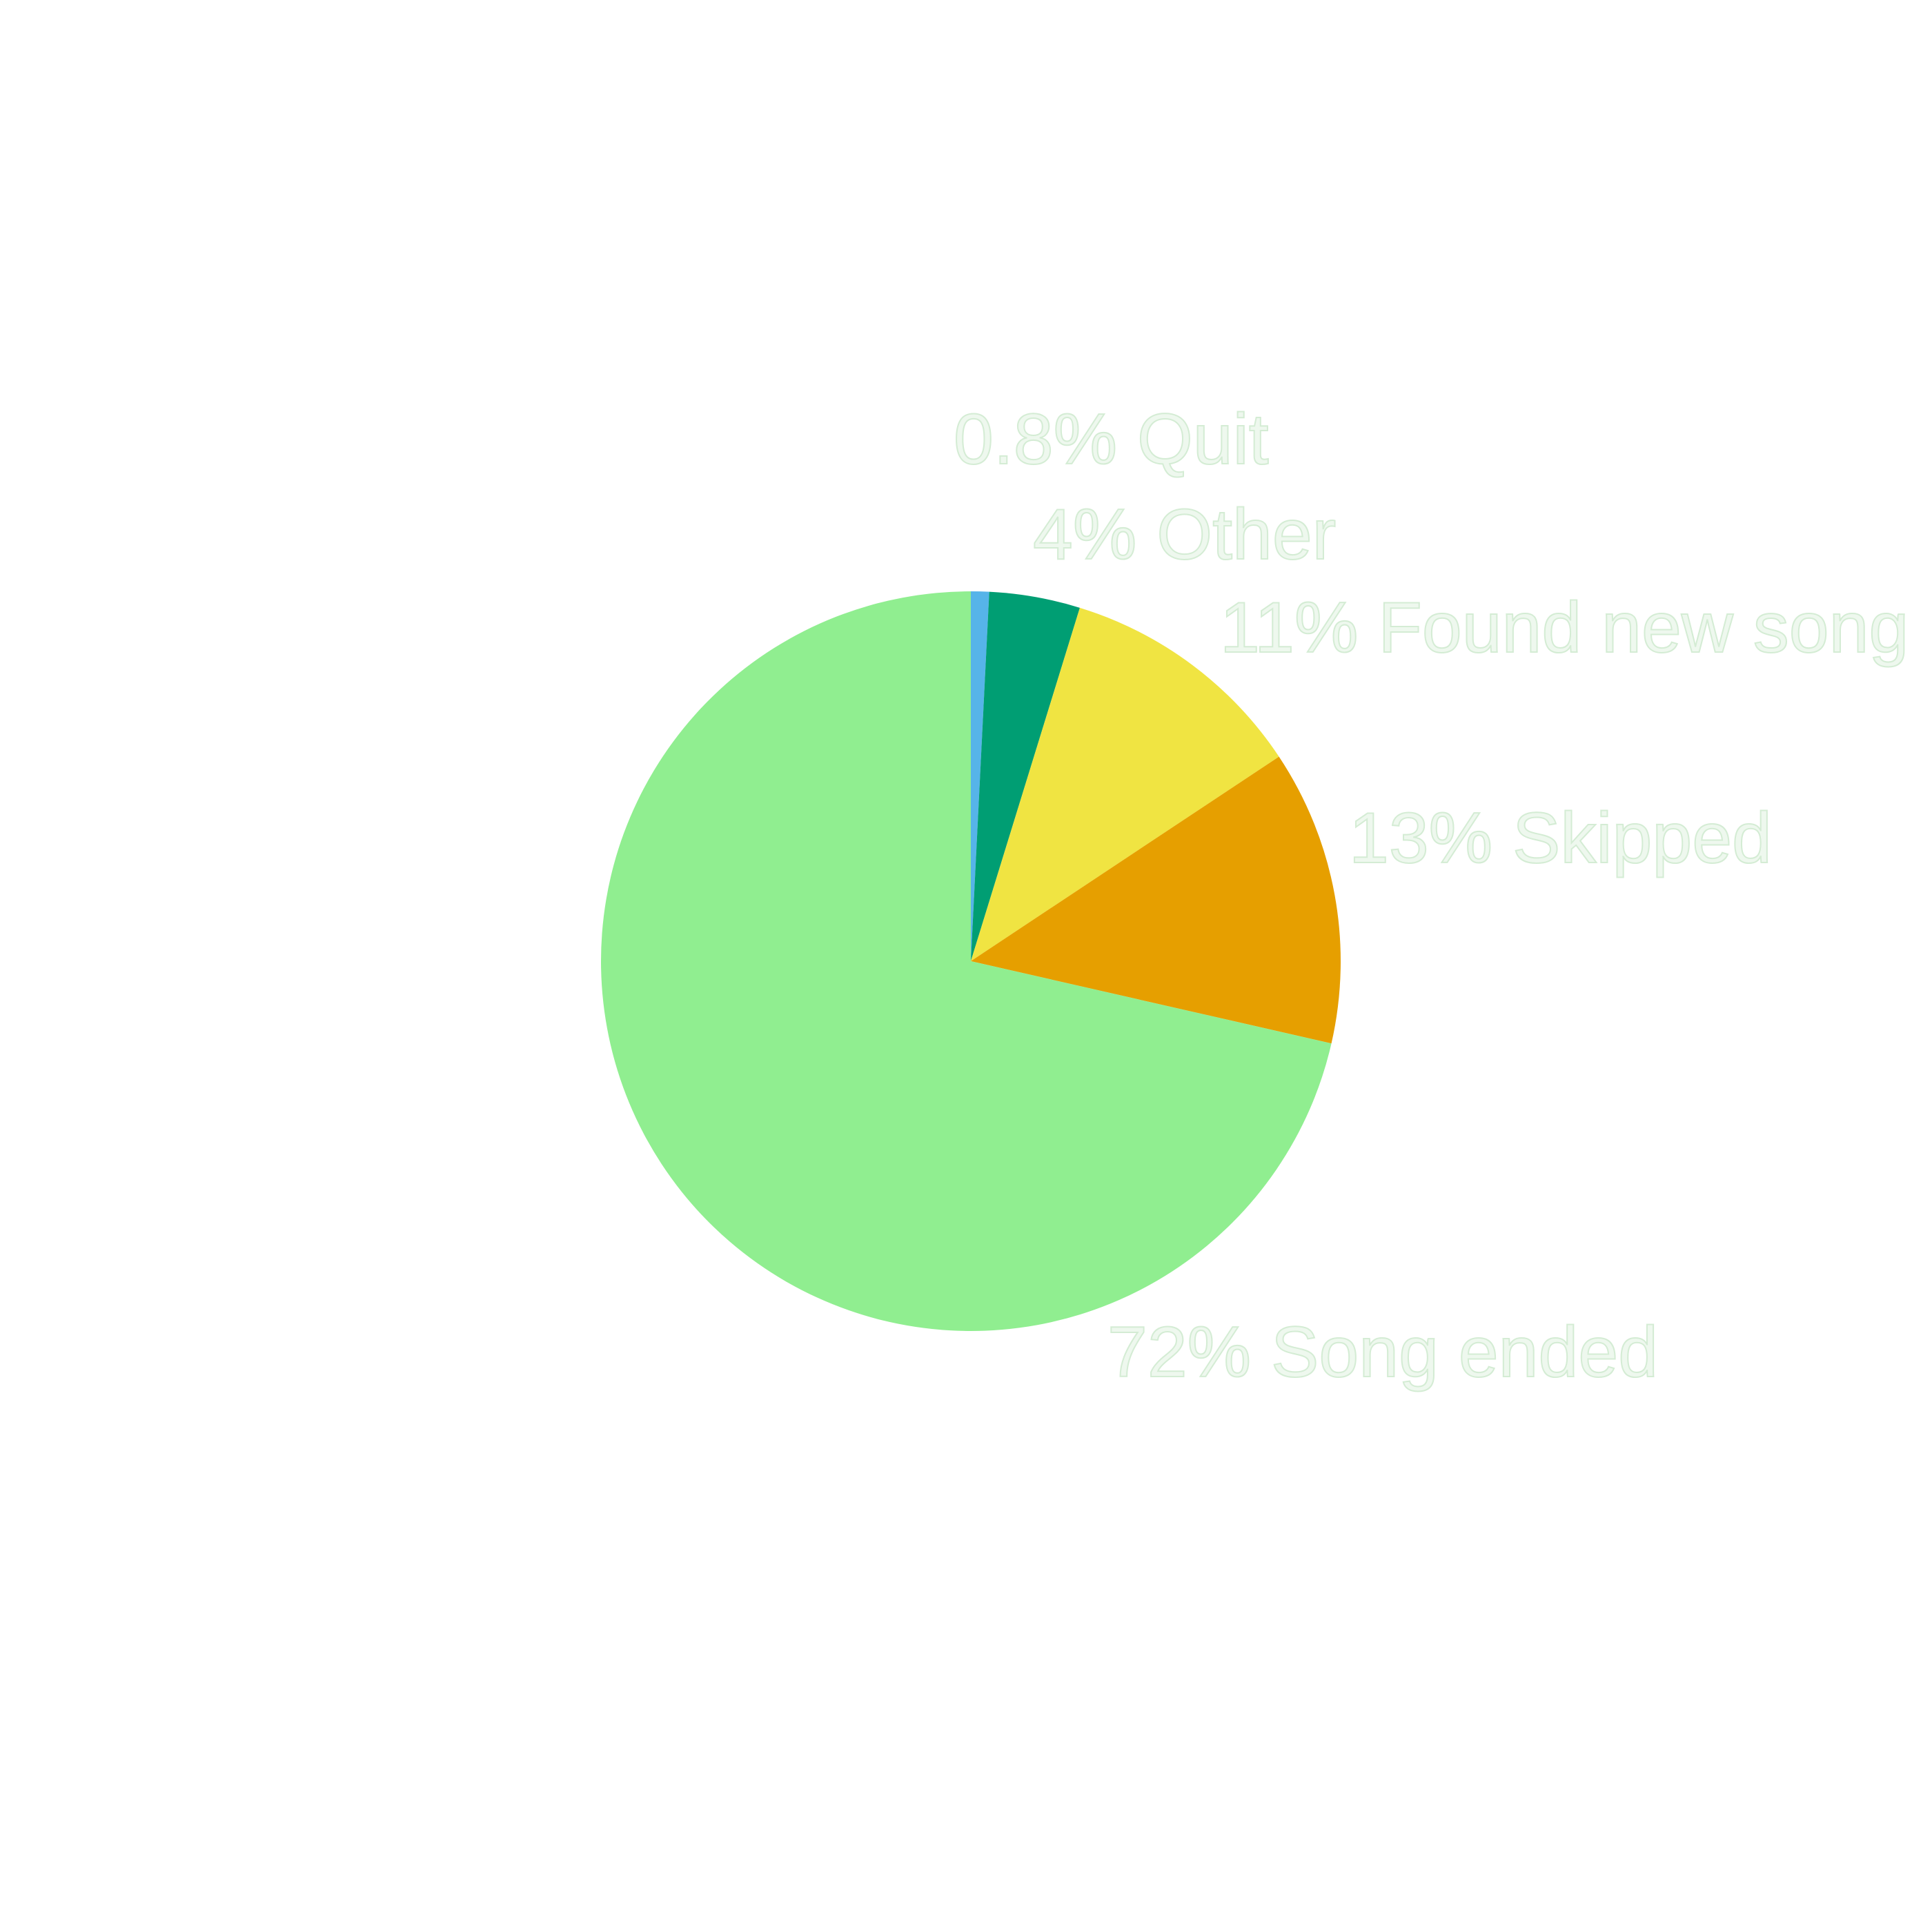  I want to click on pie-slices, so click(971, 961).